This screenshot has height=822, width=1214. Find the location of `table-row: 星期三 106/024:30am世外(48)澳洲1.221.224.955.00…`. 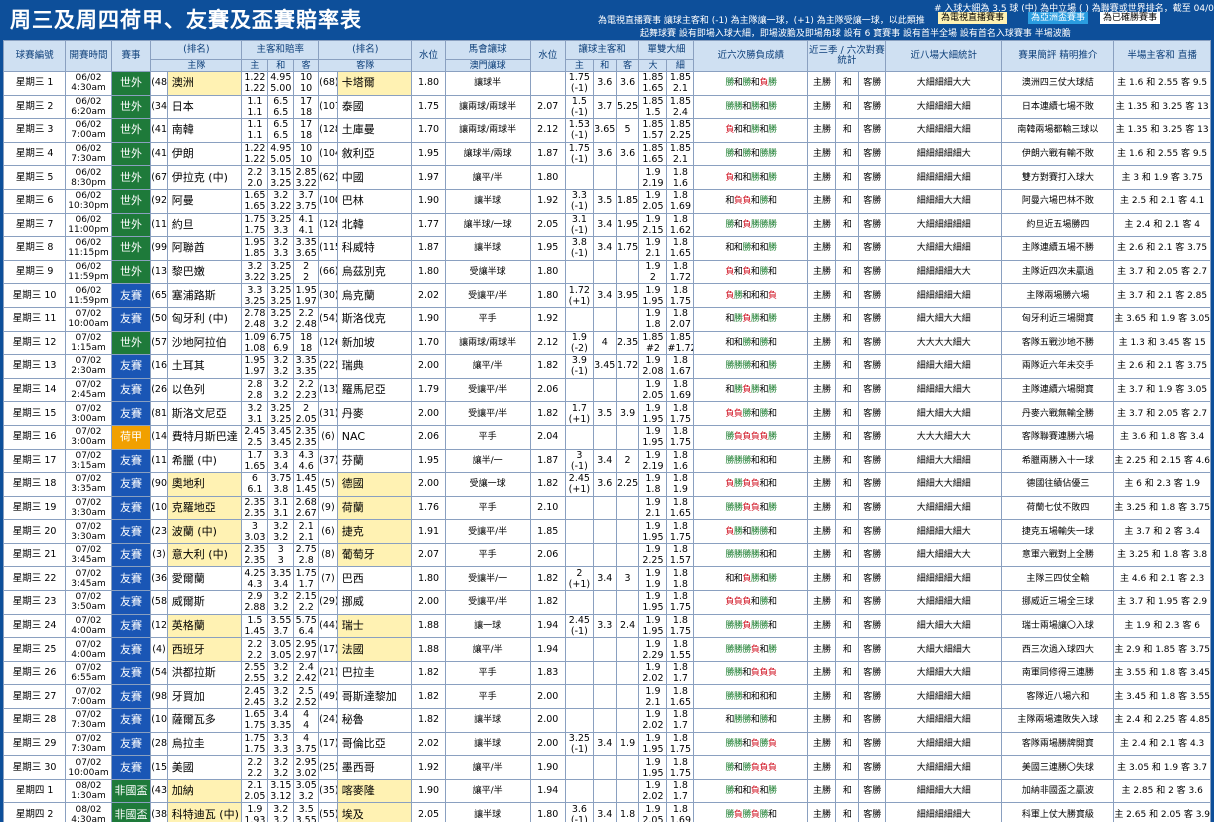

table-row: 星期三 106/024:30am世外(48)澳洲1.221.224.955.00… is located at coordinates (606, 83).